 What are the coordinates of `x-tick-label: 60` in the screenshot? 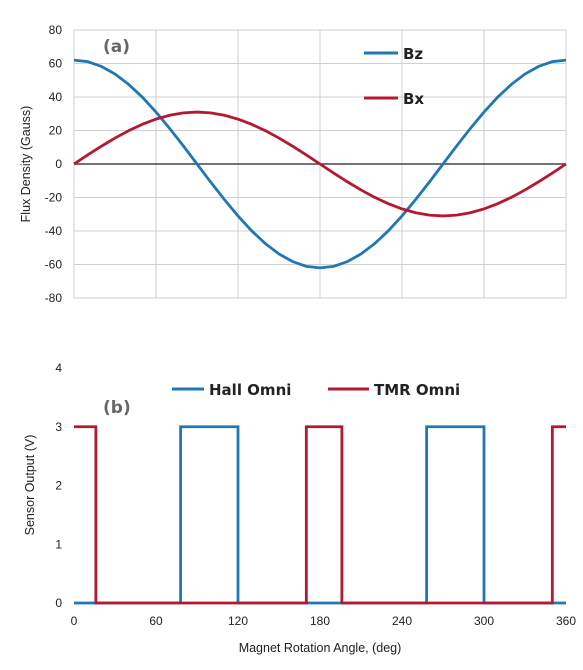 It's located at (156, 621).